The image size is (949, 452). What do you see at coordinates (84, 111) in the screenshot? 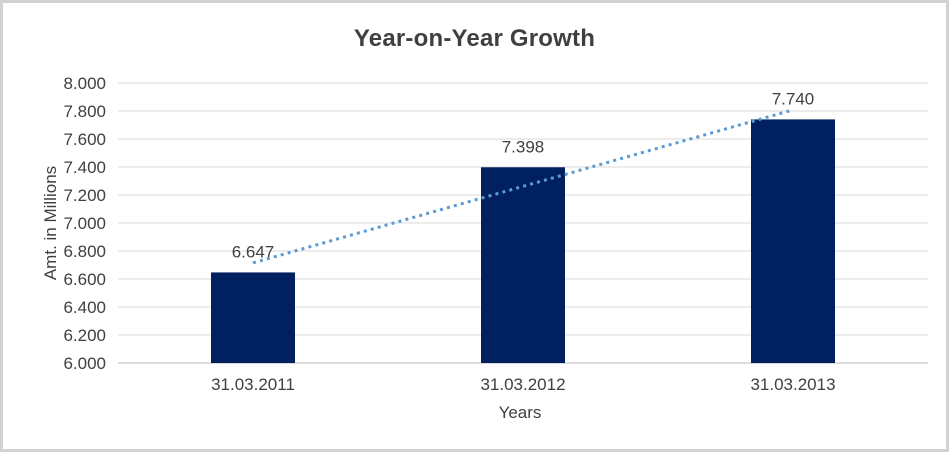
I see `y-tick-label: 7.800` at bounding box center [84, 111].